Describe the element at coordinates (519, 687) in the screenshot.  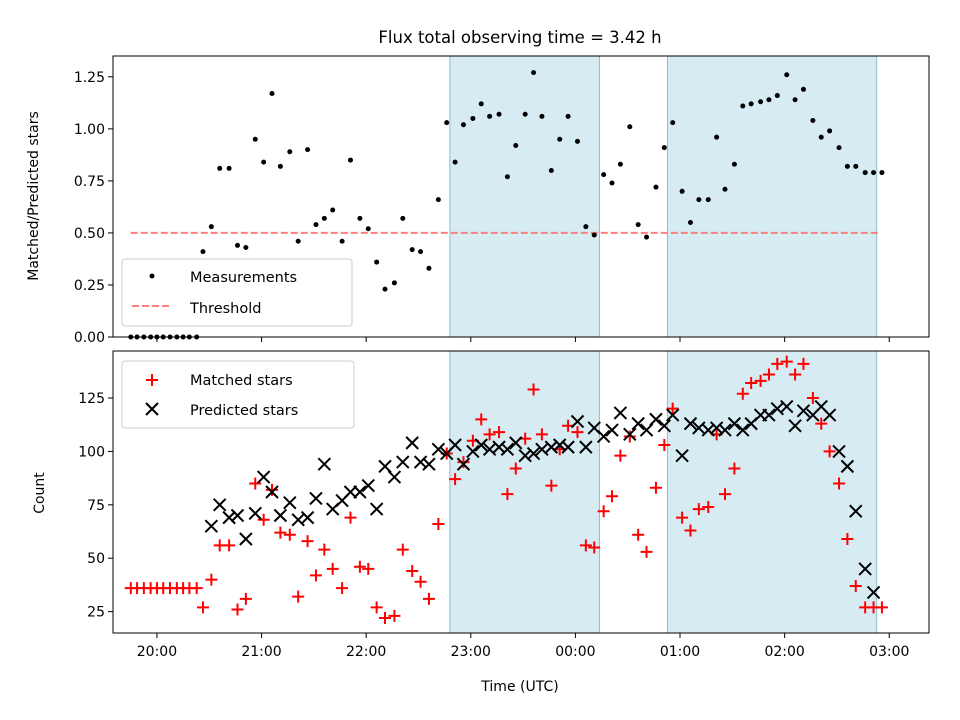
I see `bottom-x-axis-label: Time (UTC)` at that location.